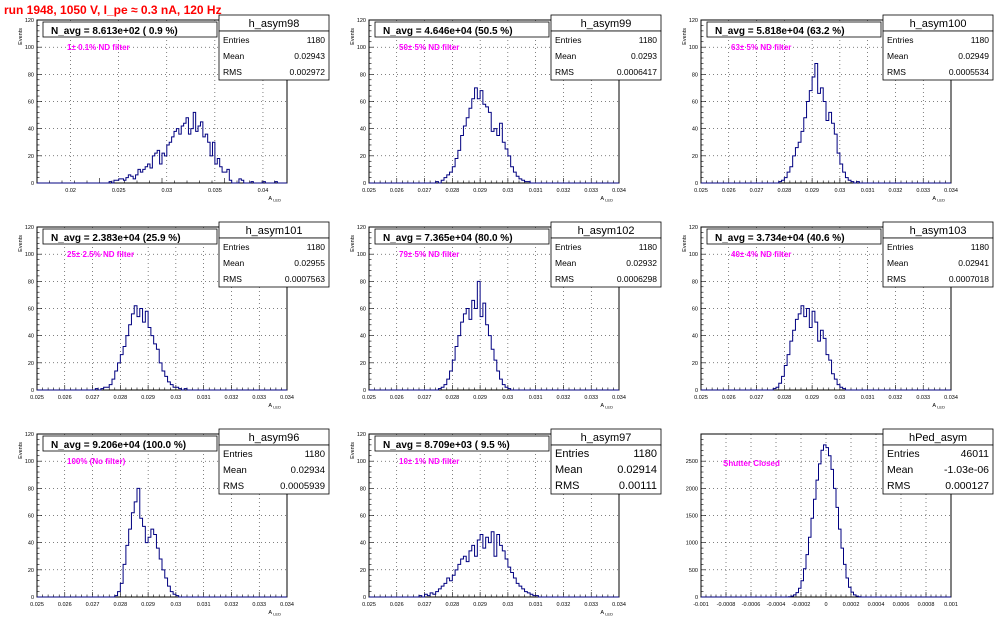 This screenshot has height=622, width=996. What do you see at coordinates (938, 24) in the screenshot?
I see `histogram-name: h_asym100` at bounding box center [938, 24].